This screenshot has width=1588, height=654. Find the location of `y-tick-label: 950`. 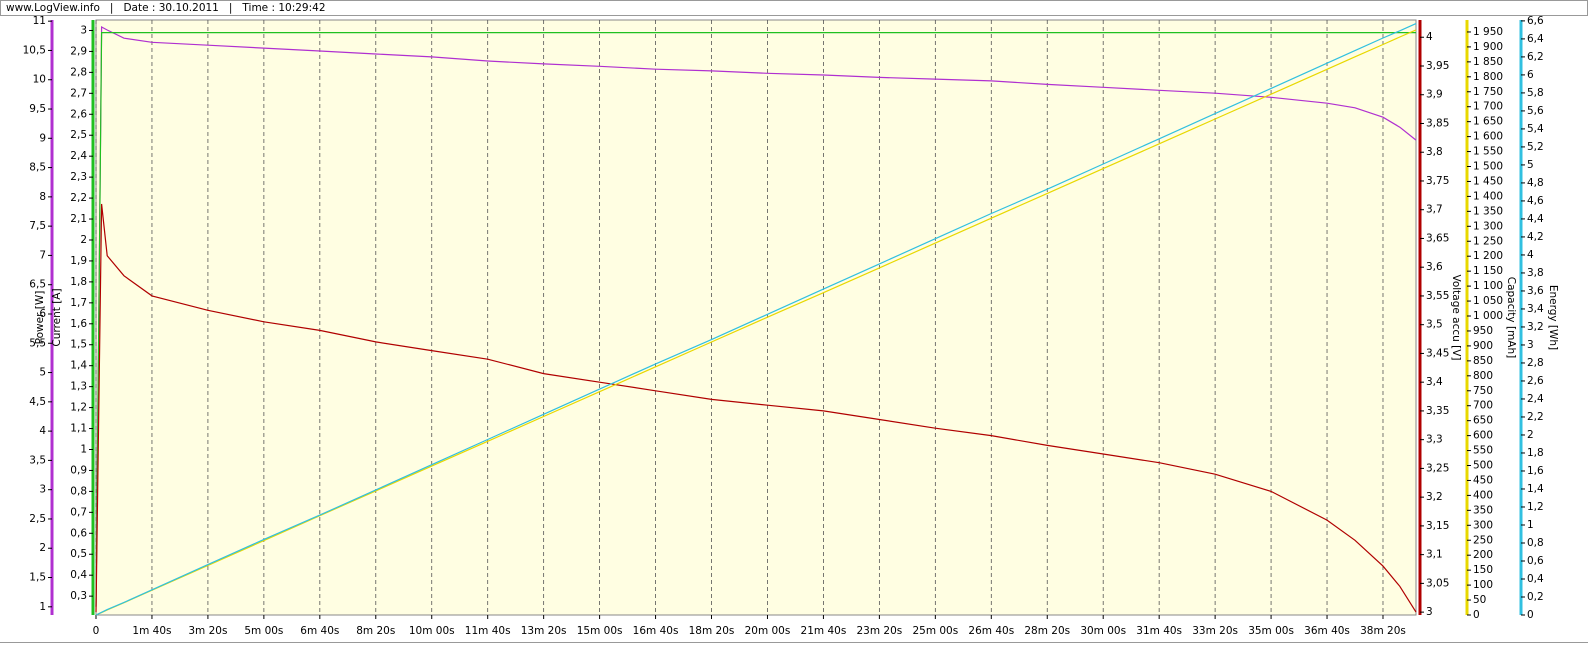

y-tick-label: 950 is located at coordinates (1483, 331).